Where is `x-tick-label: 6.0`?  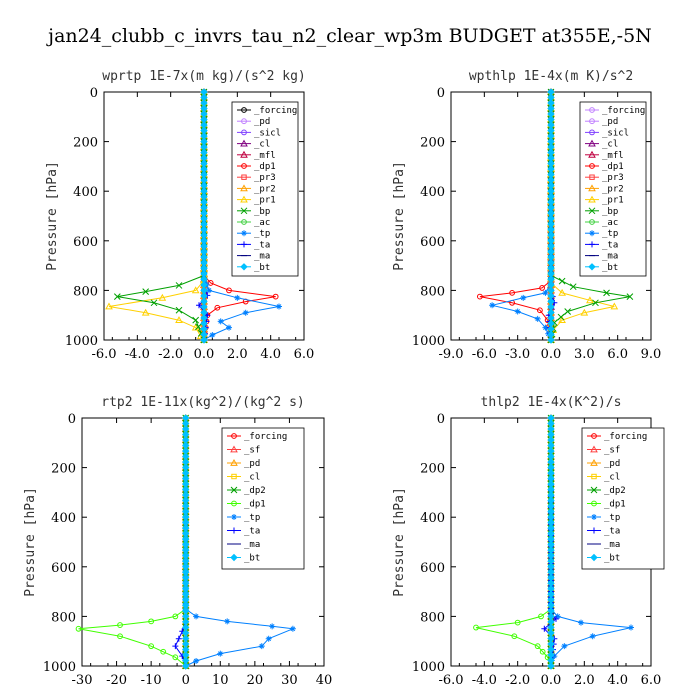 x-tick-label: 6.0 is located at coordinates (304, 354).